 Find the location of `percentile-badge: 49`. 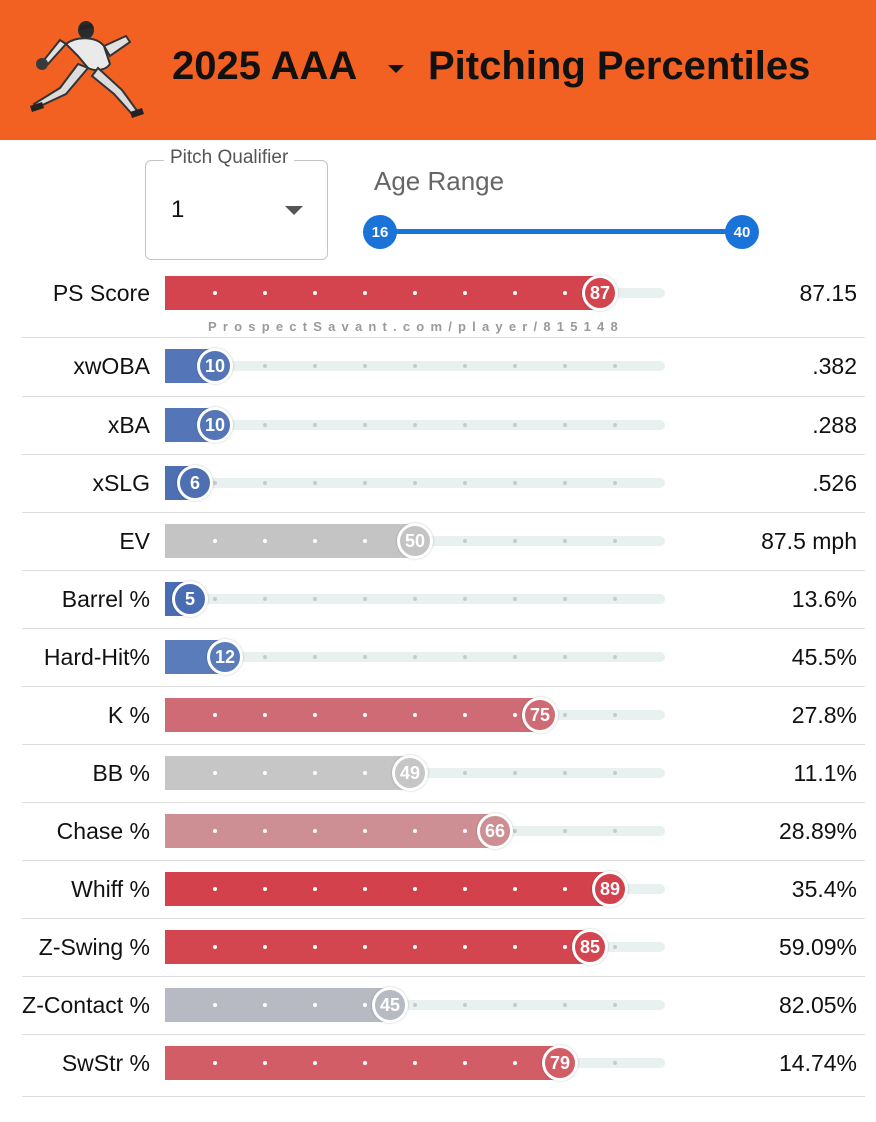

percentile-badge: 49 is located at coordinates (410, 773).